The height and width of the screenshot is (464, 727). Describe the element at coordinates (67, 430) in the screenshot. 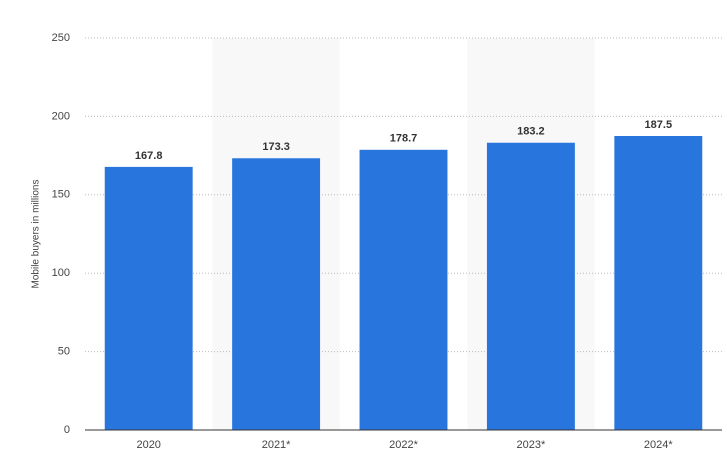

I see `y-tick-label: 0` at that location.